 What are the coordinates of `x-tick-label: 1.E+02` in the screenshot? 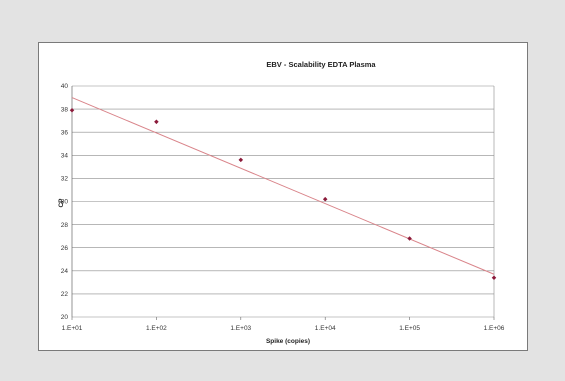 It's located at (156, 328).